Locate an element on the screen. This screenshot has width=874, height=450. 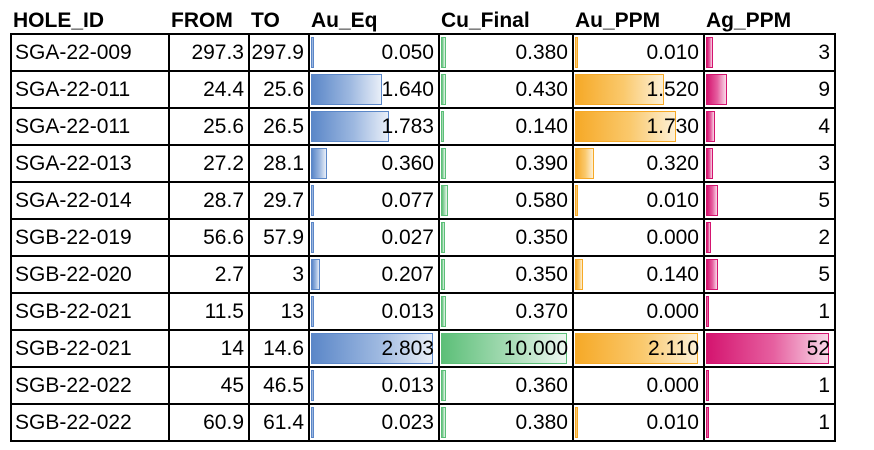
cell-from: 14 is located at coordinates (209, 348).